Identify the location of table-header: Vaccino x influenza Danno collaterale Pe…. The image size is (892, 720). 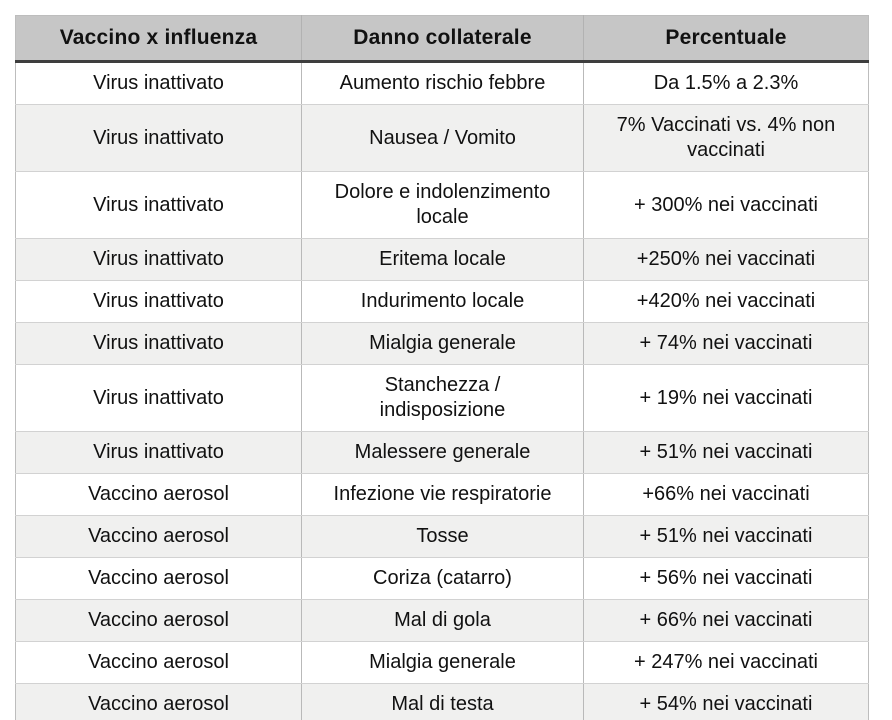
(442, 39).